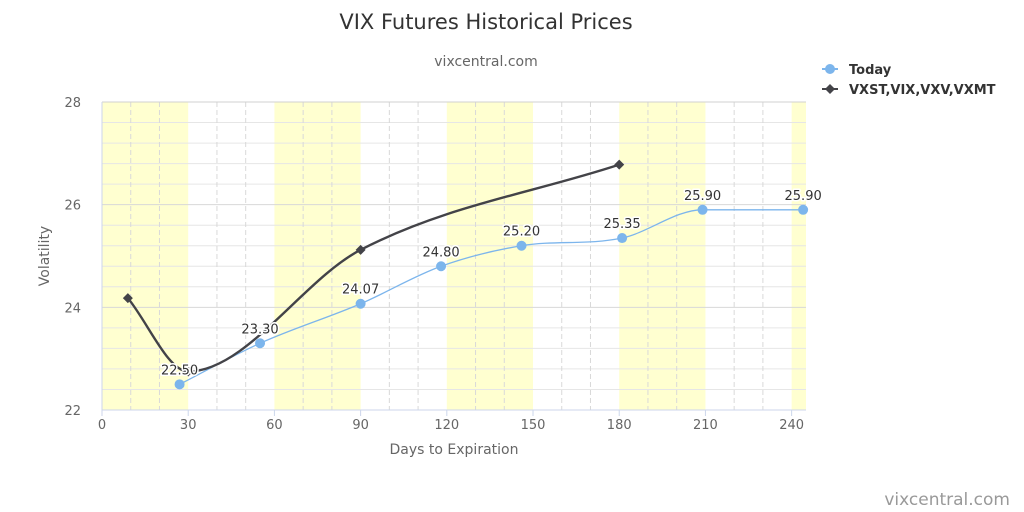 The image size is (1024, 512). Describe the element at coordinates (360, 290) in the screenshot. I see `data-label: 24.07` at that location.